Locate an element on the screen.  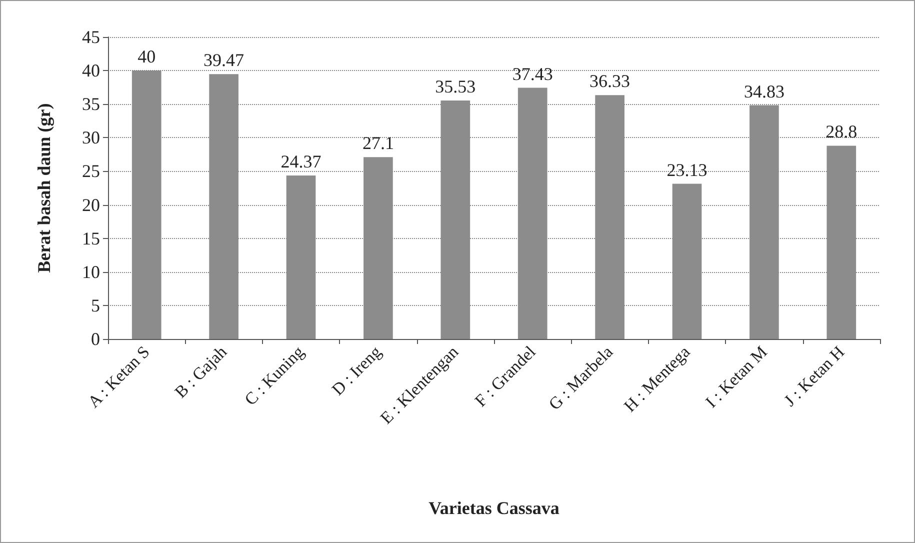
data-label: 27.1 is located at coordinates (378, 143).